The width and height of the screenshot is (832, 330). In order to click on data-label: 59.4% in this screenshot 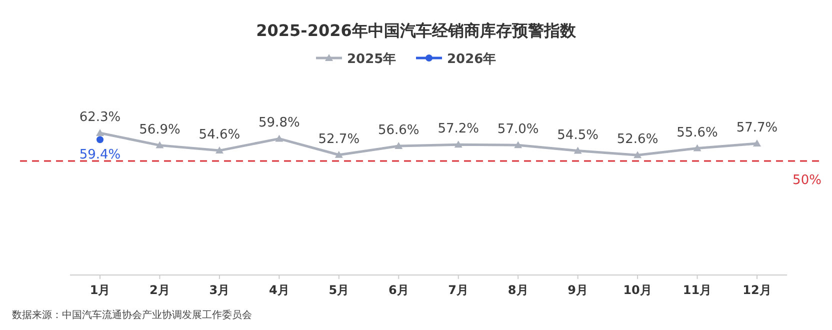, I will do `click(100, 155)`.